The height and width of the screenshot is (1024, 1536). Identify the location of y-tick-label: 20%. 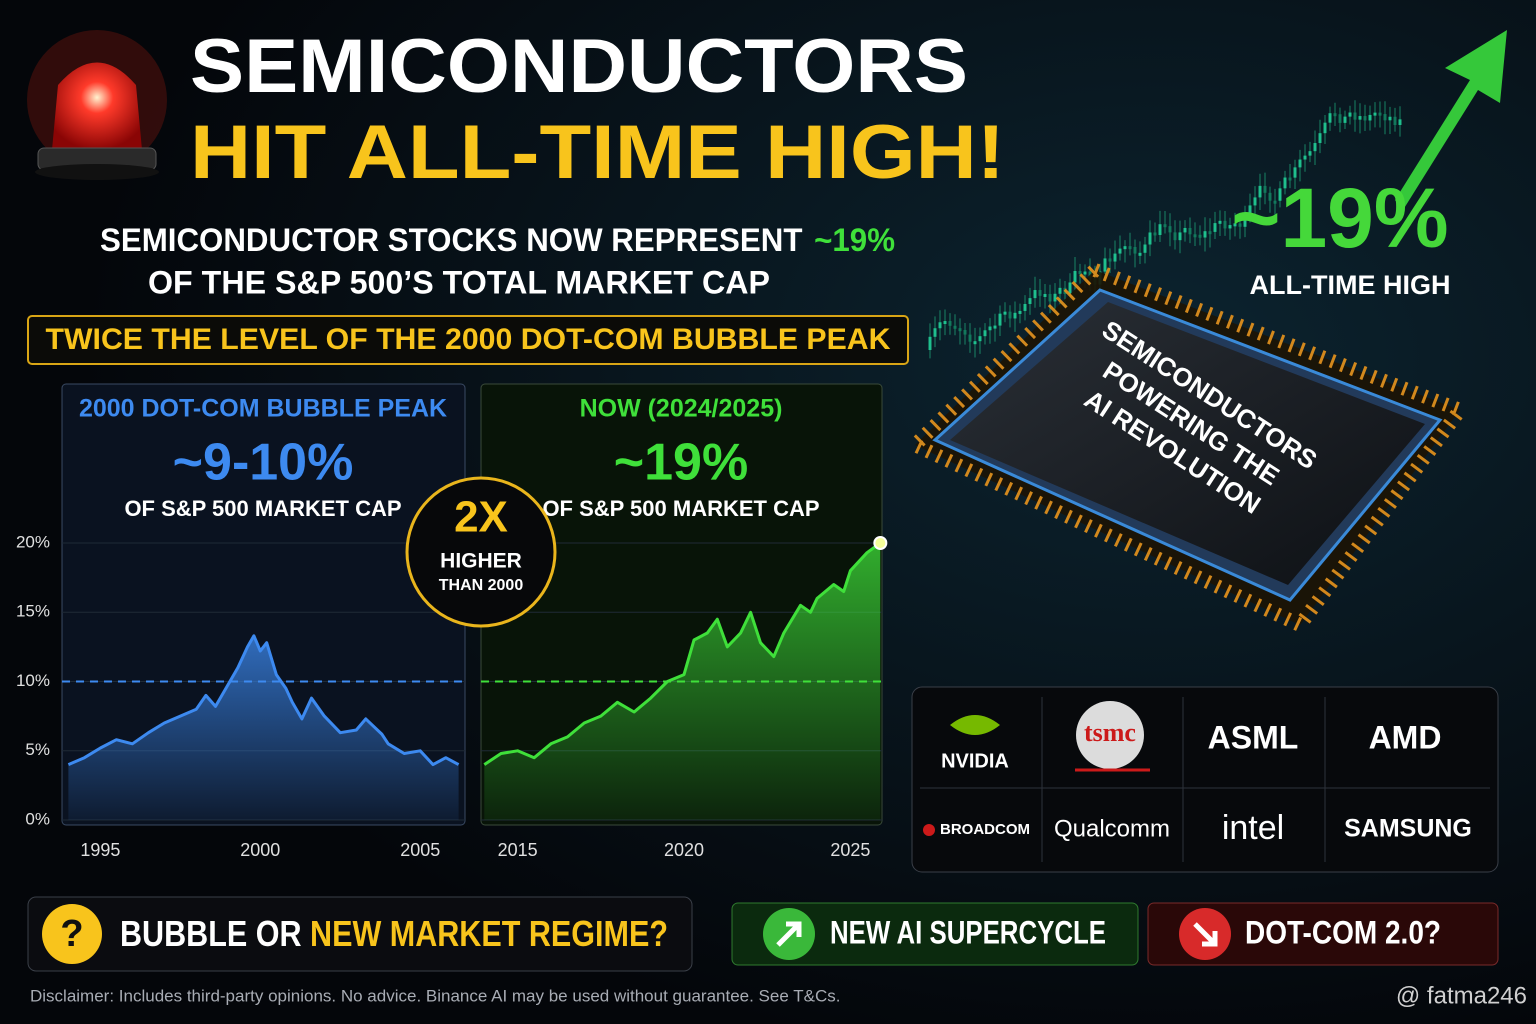
(33, 541).